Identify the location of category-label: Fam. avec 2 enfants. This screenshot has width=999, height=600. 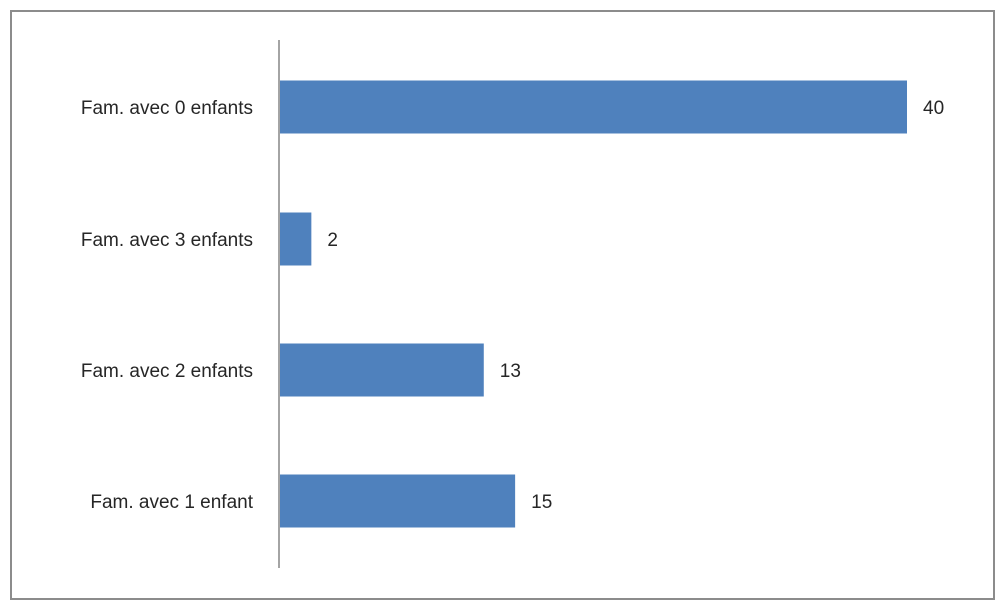
(167, 371).